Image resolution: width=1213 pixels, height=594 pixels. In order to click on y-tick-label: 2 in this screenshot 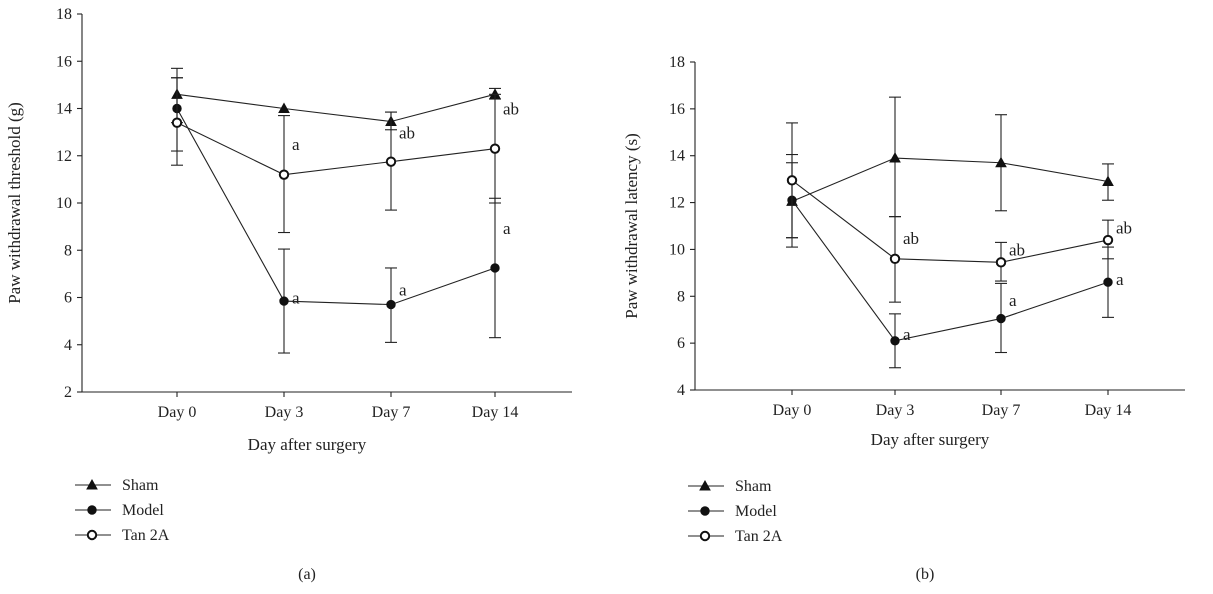, I will do `click(68, 392)`.